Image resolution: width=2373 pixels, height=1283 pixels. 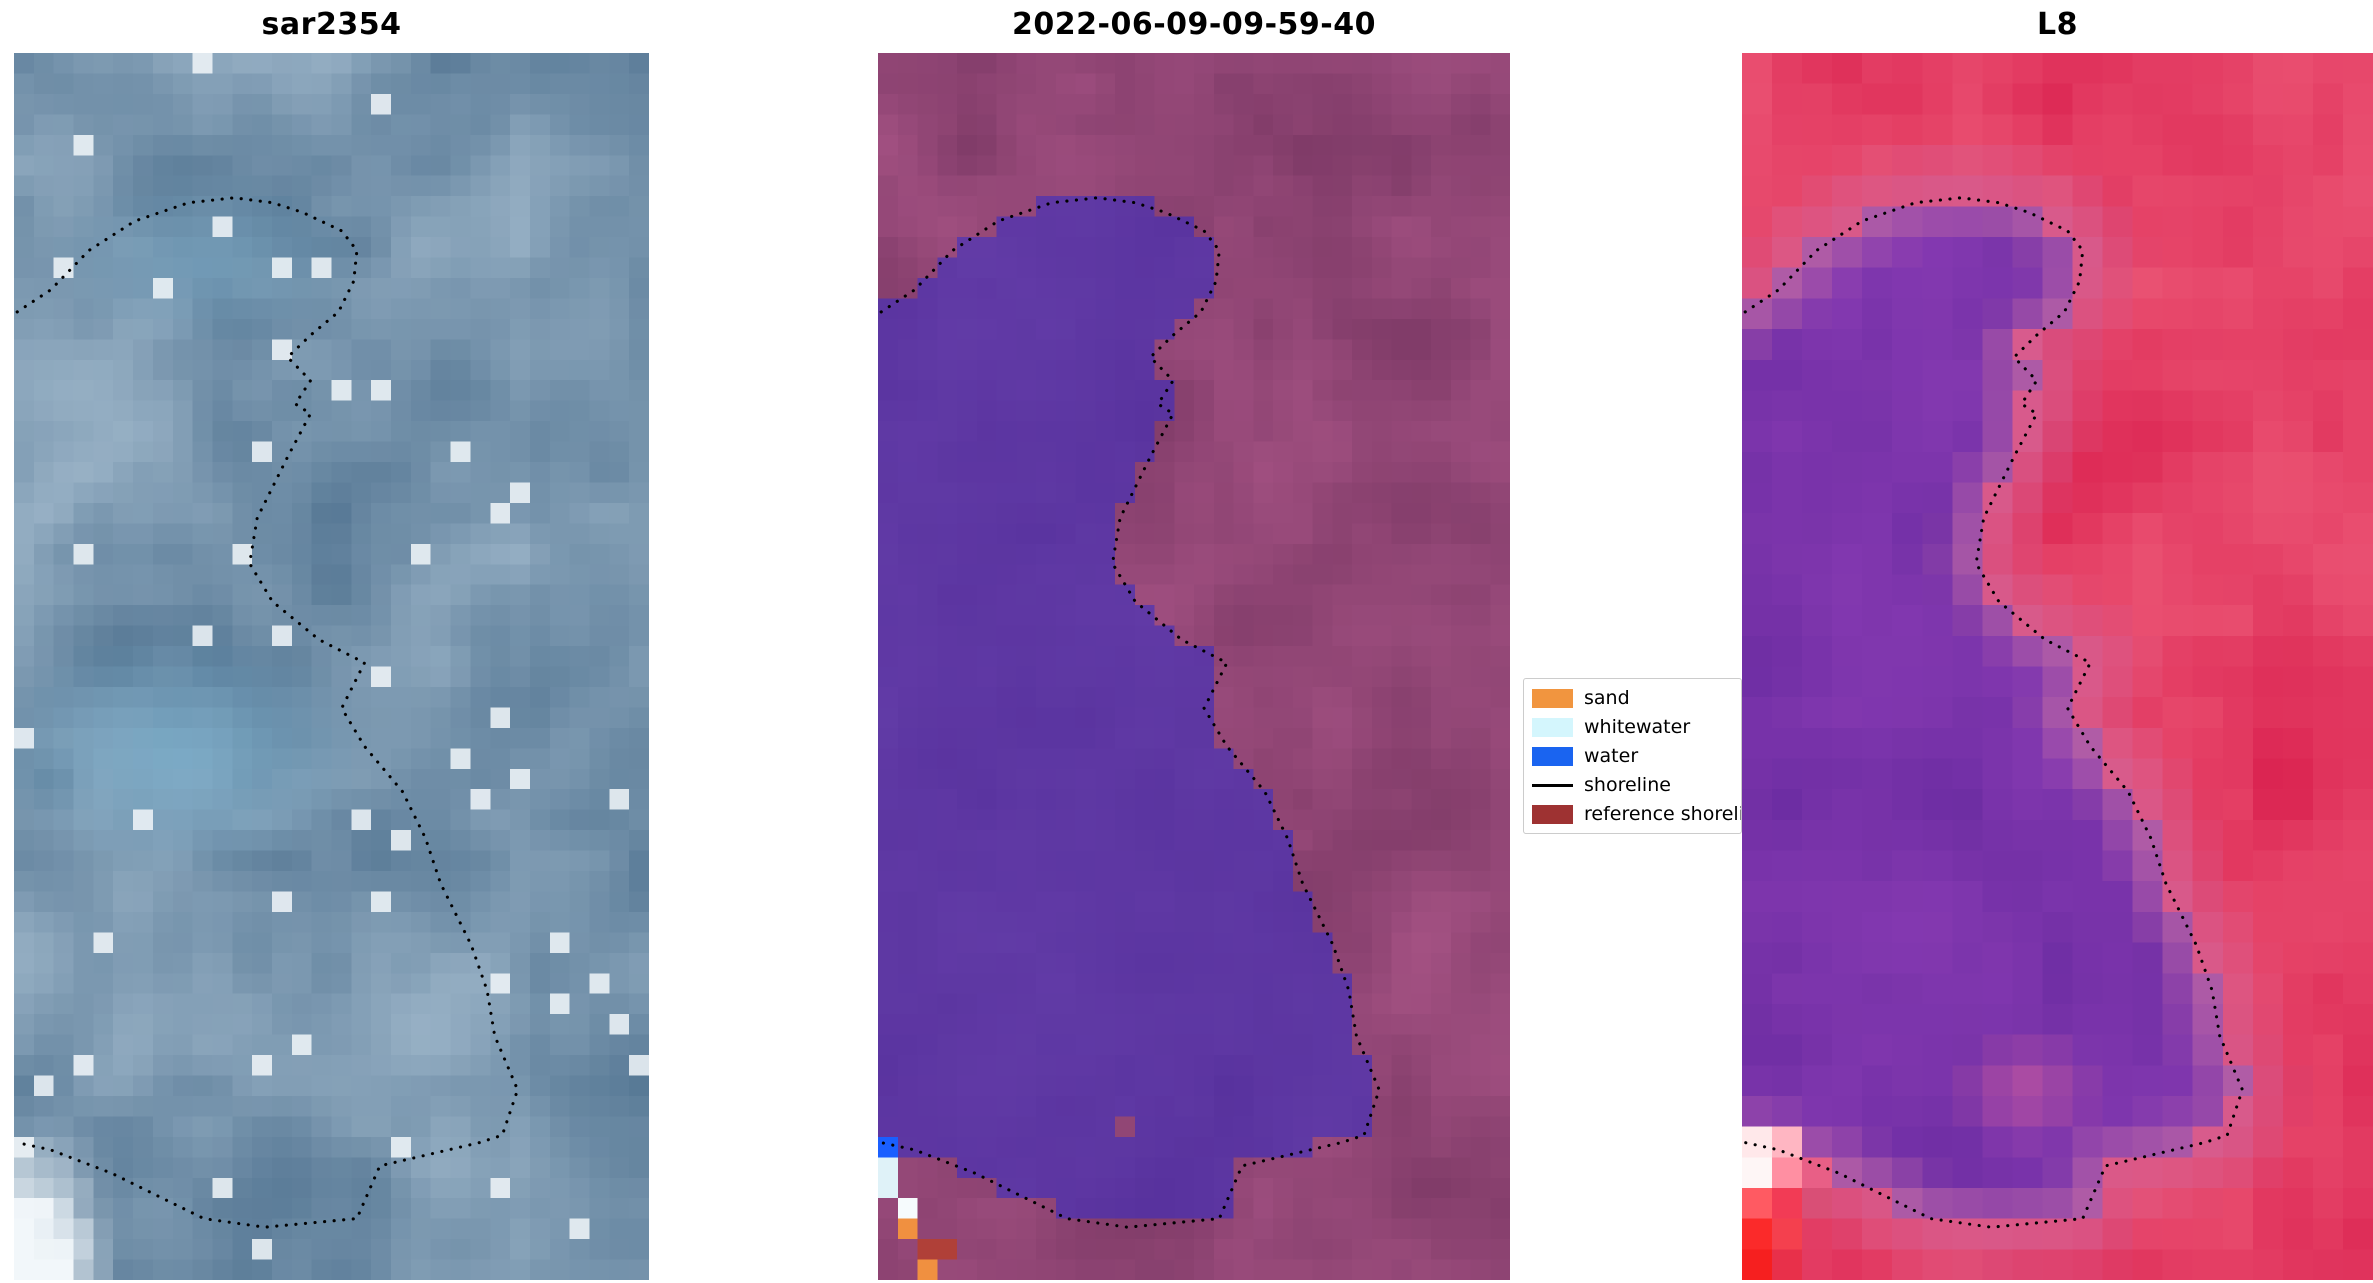 I want to click on panel-sar-title: sar2354, so click(x=331, y=24).